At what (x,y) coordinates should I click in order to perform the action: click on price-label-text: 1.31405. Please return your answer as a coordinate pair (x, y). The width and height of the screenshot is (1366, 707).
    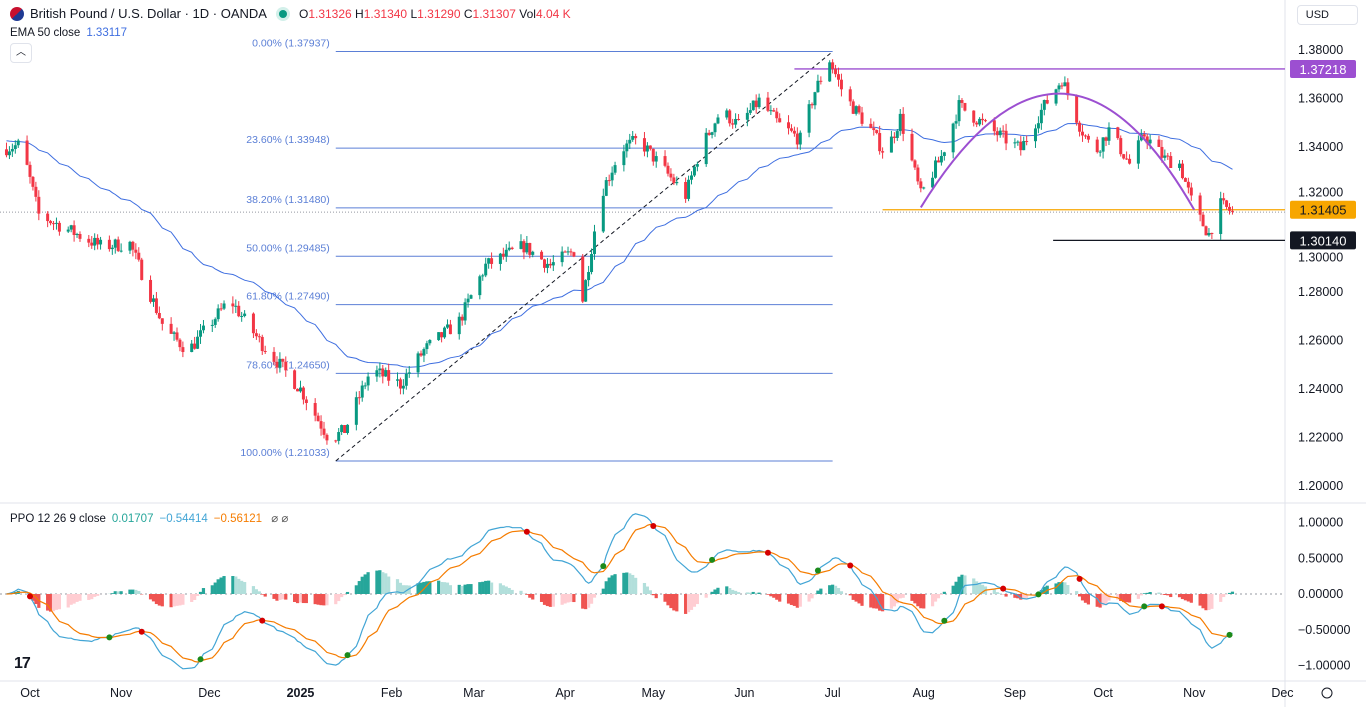
    Looking at the image, I should click on (1323, 210).